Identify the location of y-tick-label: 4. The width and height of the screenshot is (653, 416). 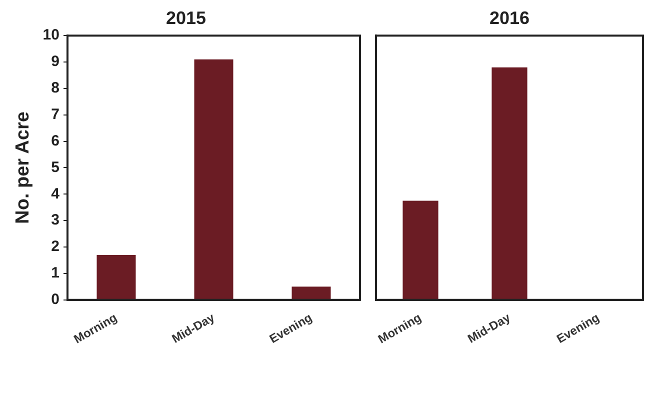
(55, 193).